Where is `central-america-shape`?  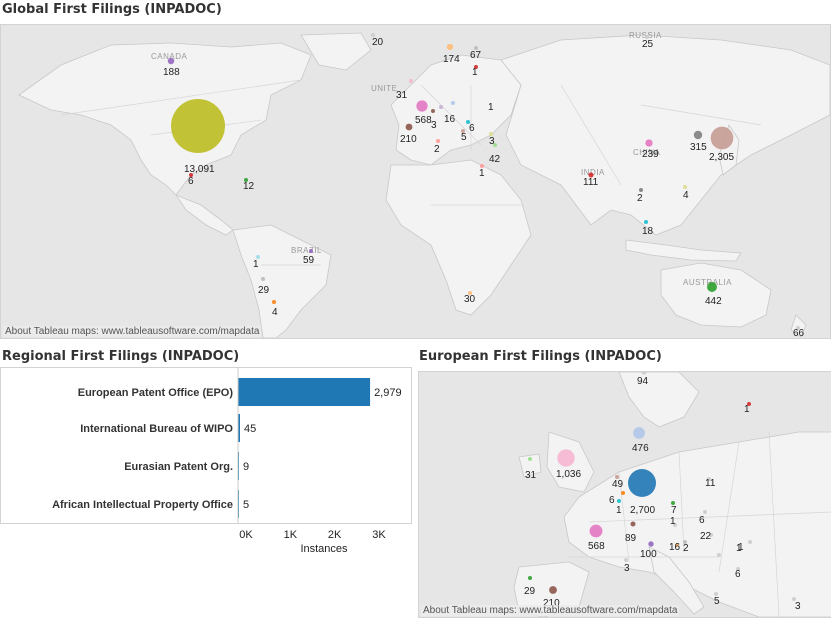 central-america-shape is located at coordinates (204, 215).